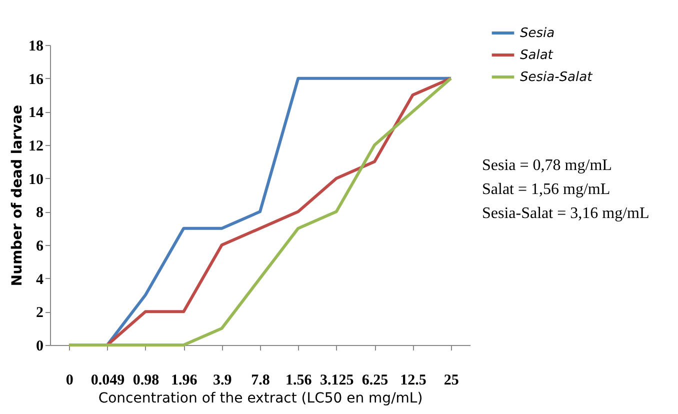 This screenshot has height=414, width=678. I want to click on y-tick-label: 6, so click(40, 246).